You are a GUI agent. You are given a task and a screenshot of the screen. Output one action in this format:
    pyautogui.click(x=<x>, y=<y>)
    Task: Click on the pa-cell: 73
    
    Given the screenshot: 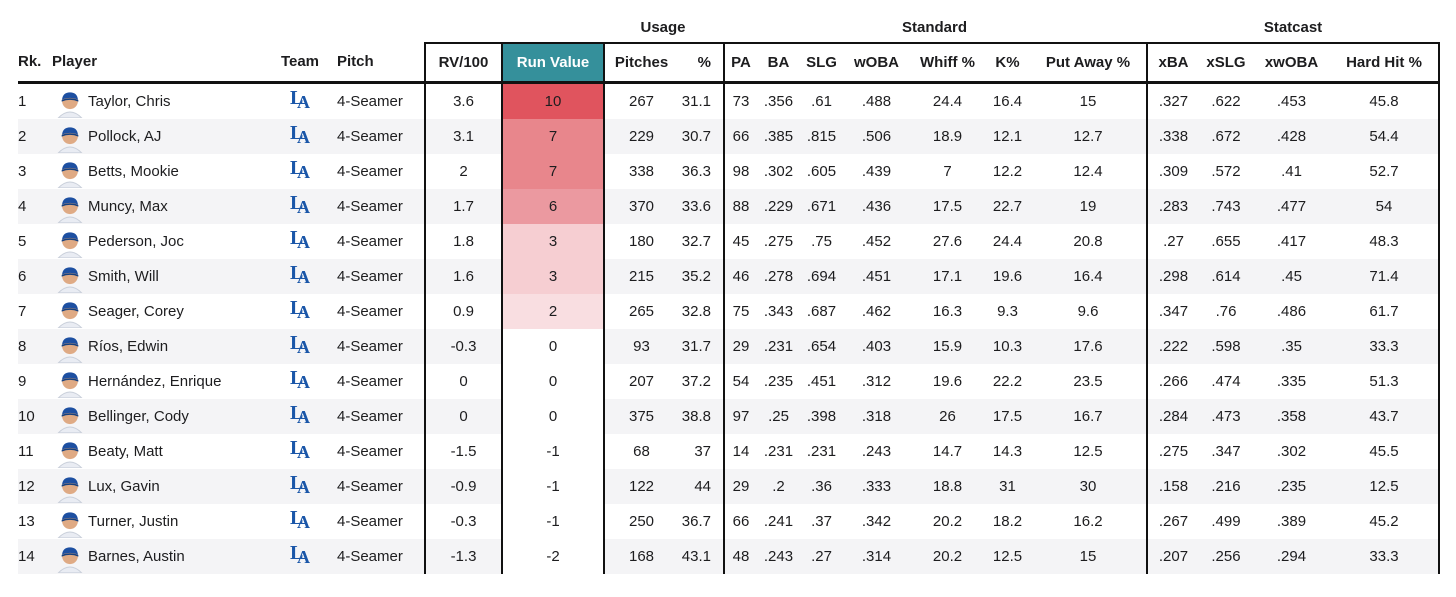 What is the action you would take?
    pyautogui.click(x=740, y=101)
    